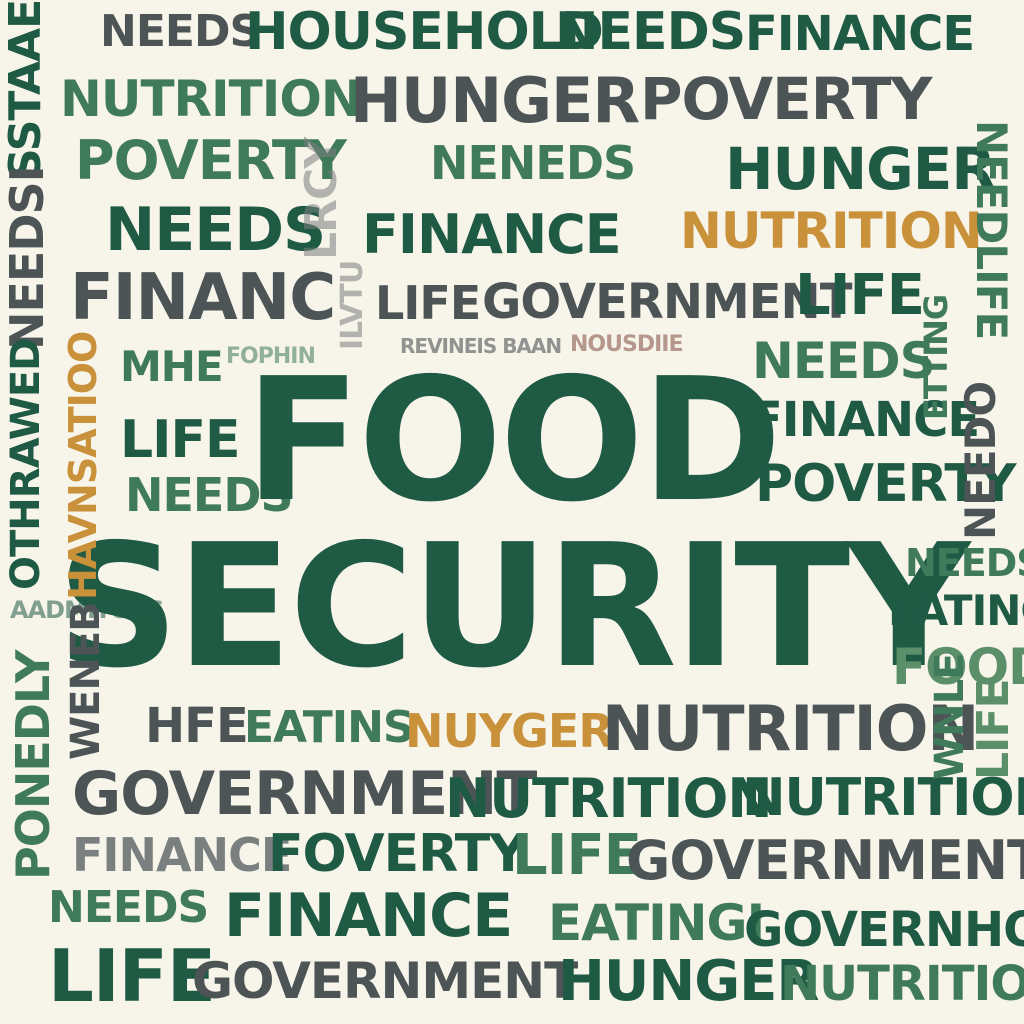  Describe the element at coordinates (33, 765) in the screenshot. I see `word-ponedly: PONEDLY` at that location.